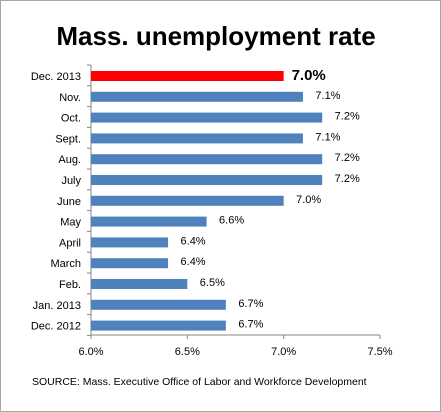 The image size is (441, 412). I want to click on category-label: Aug., so click(69, 160).